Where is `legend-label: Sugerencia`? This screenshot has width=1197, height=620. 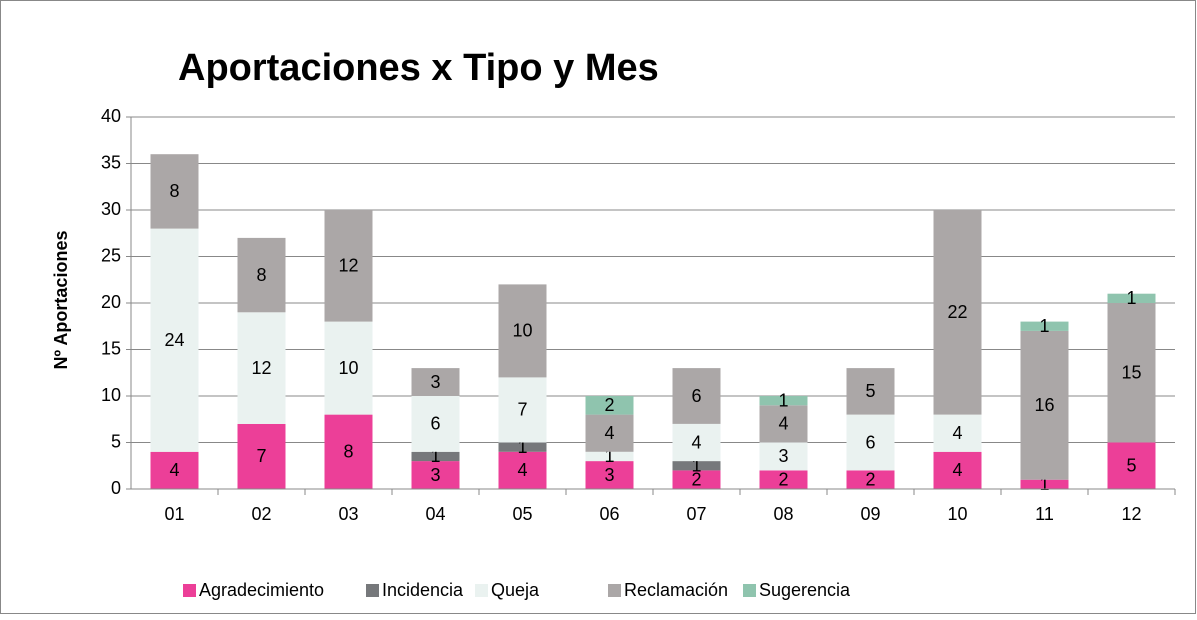 legend-label: Sugerencia is located at coordinates (805, 590).